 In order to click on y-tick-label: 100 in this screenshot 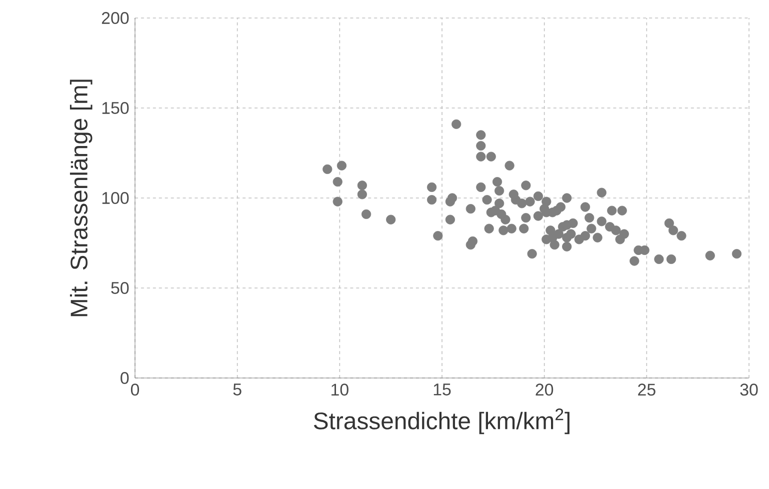, I will do `click(115, 198)`.